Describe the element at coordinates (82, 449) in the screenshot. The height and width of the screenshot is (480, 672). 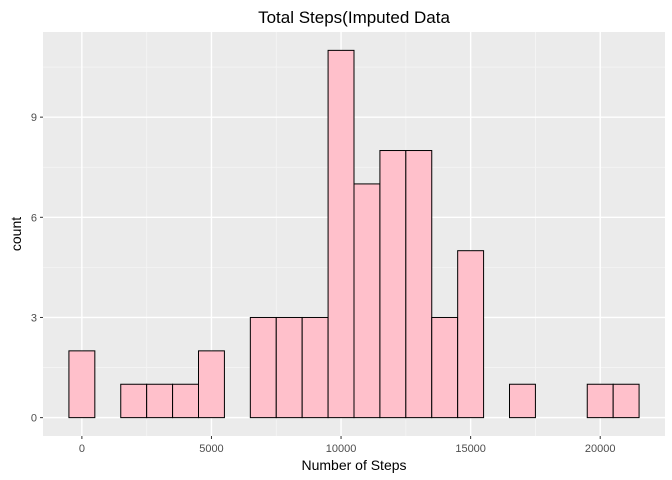
I see `x-tick-label: 0` at that location.